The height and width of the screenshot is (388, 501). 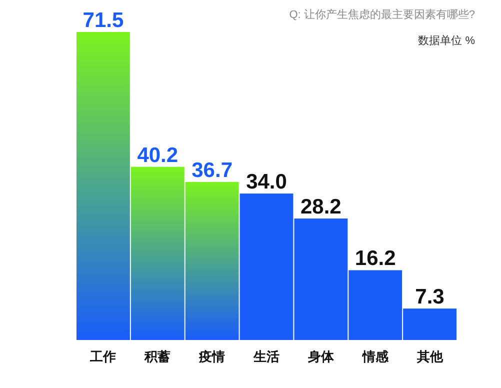 What do you see at coordinates (429, 297) in the screenshot?
I see `data-label: 7.3` at bounding box center [429, 297].